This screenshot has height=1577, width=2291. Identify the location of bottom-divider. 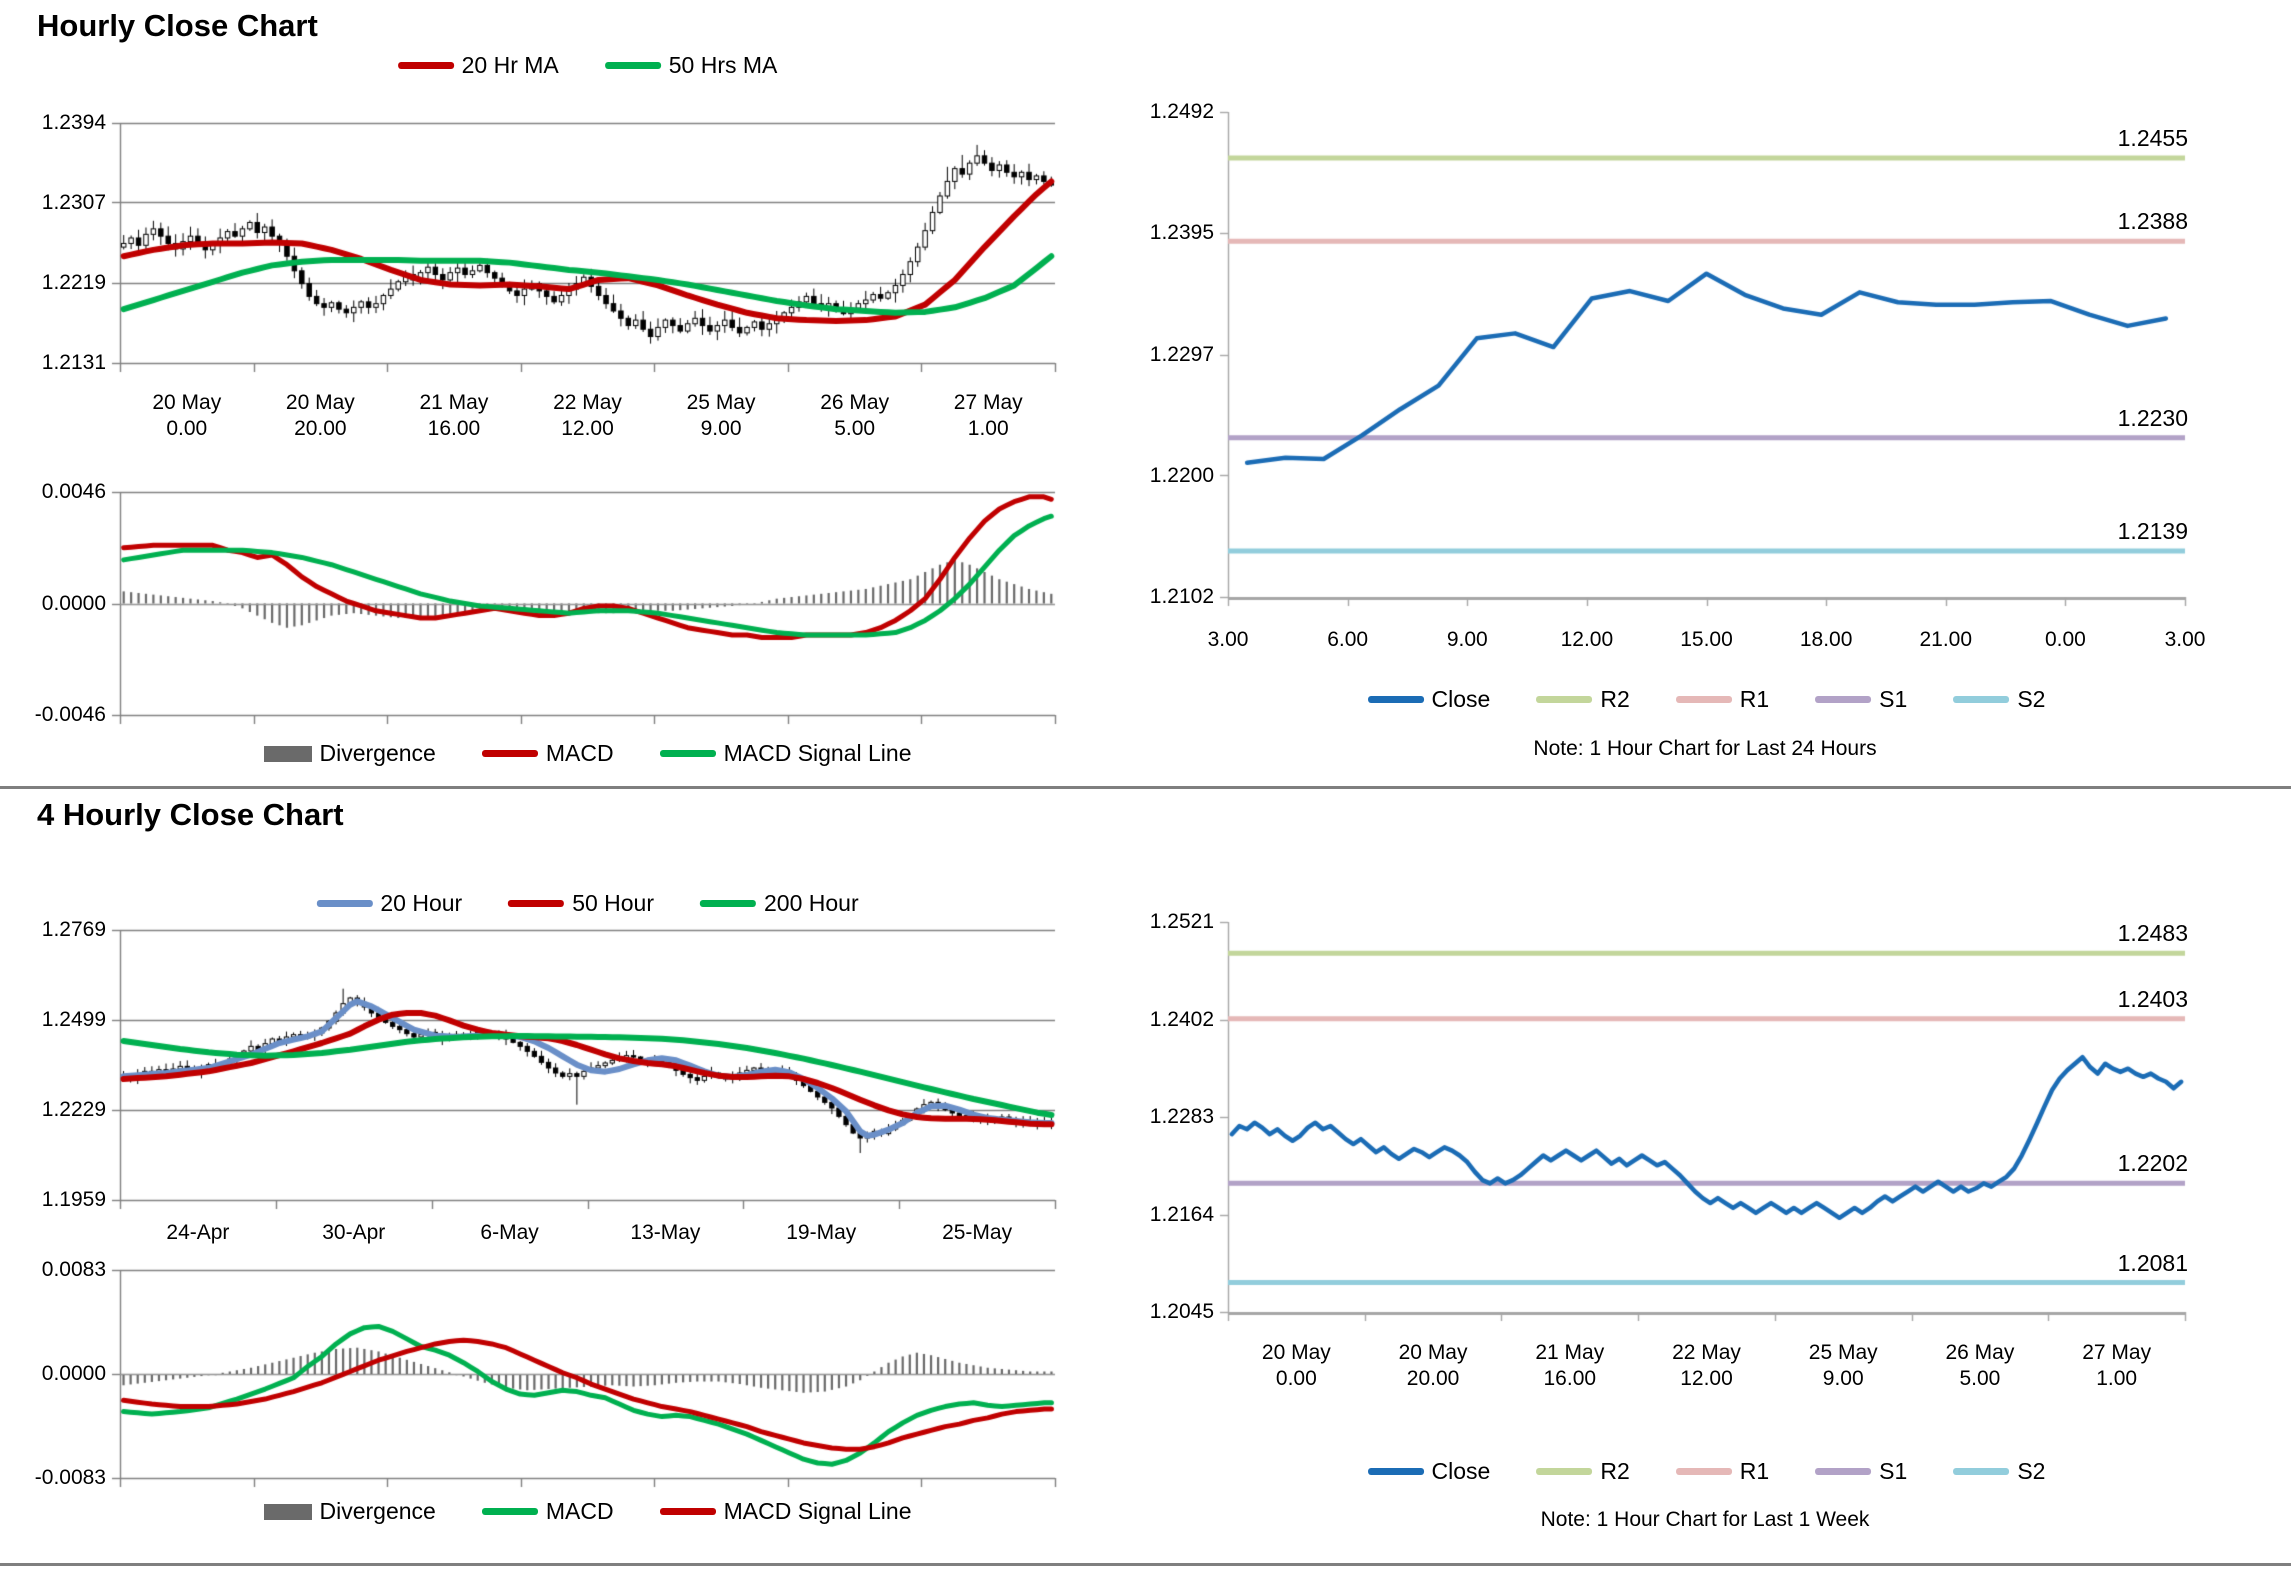
(1145, 1564).